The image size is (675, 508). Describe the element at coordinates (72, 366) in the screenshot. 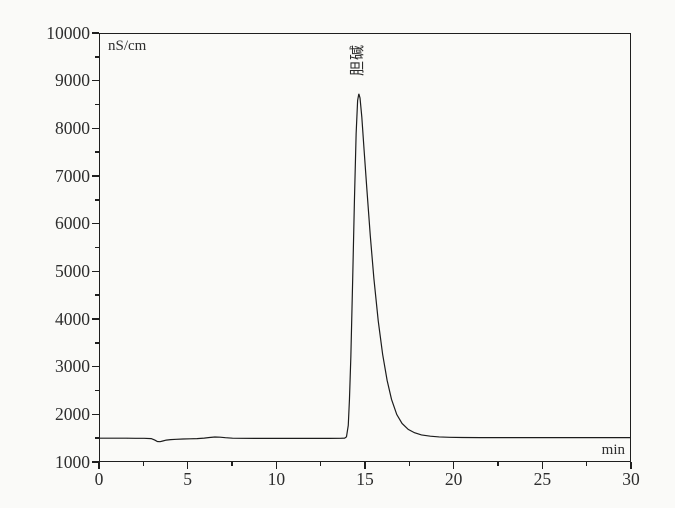

I see `y-tick-label: 3000` at that location.